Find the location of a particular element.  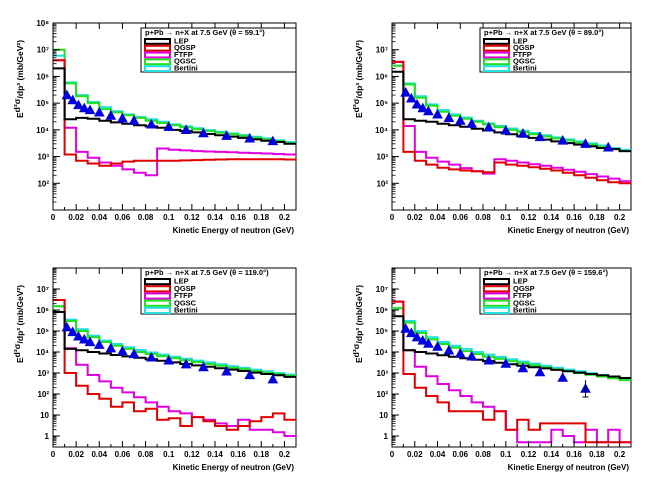

x-tick-label: 0.16 is located at coordinates (574, 454).